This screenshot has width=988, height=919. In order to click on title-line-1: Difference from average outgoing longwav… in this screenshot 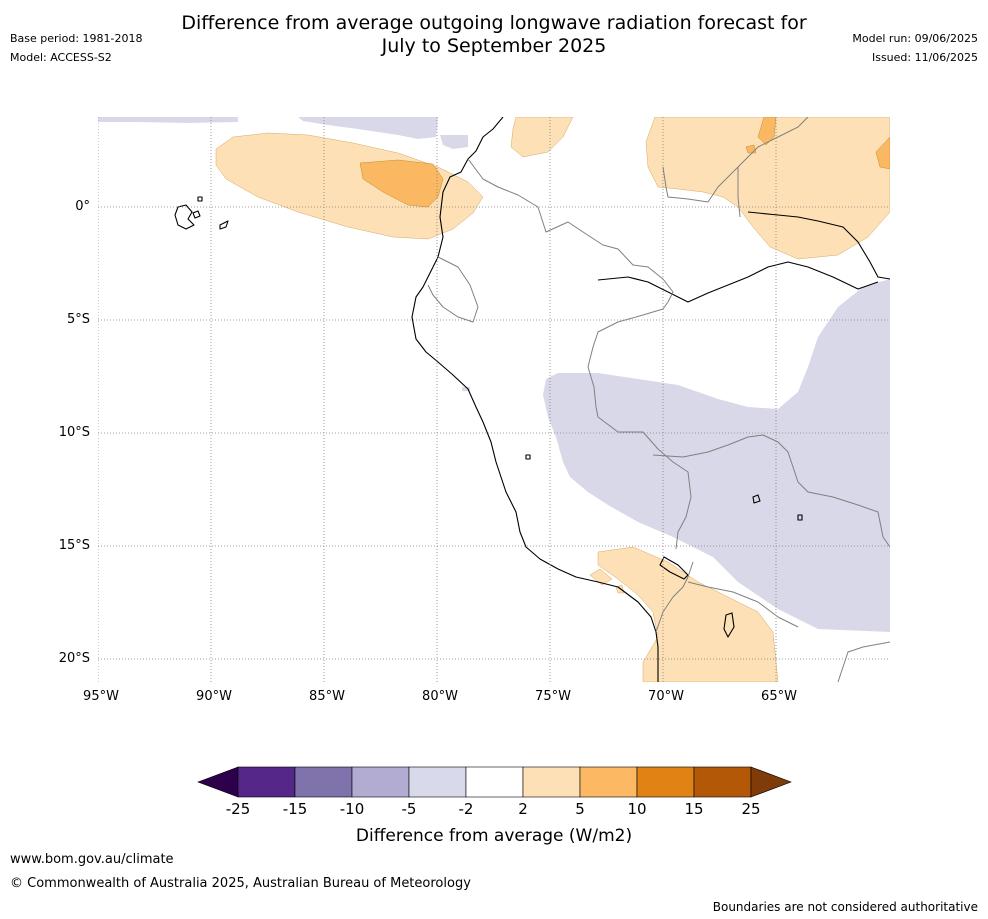, I will do `click(494, 23)`.